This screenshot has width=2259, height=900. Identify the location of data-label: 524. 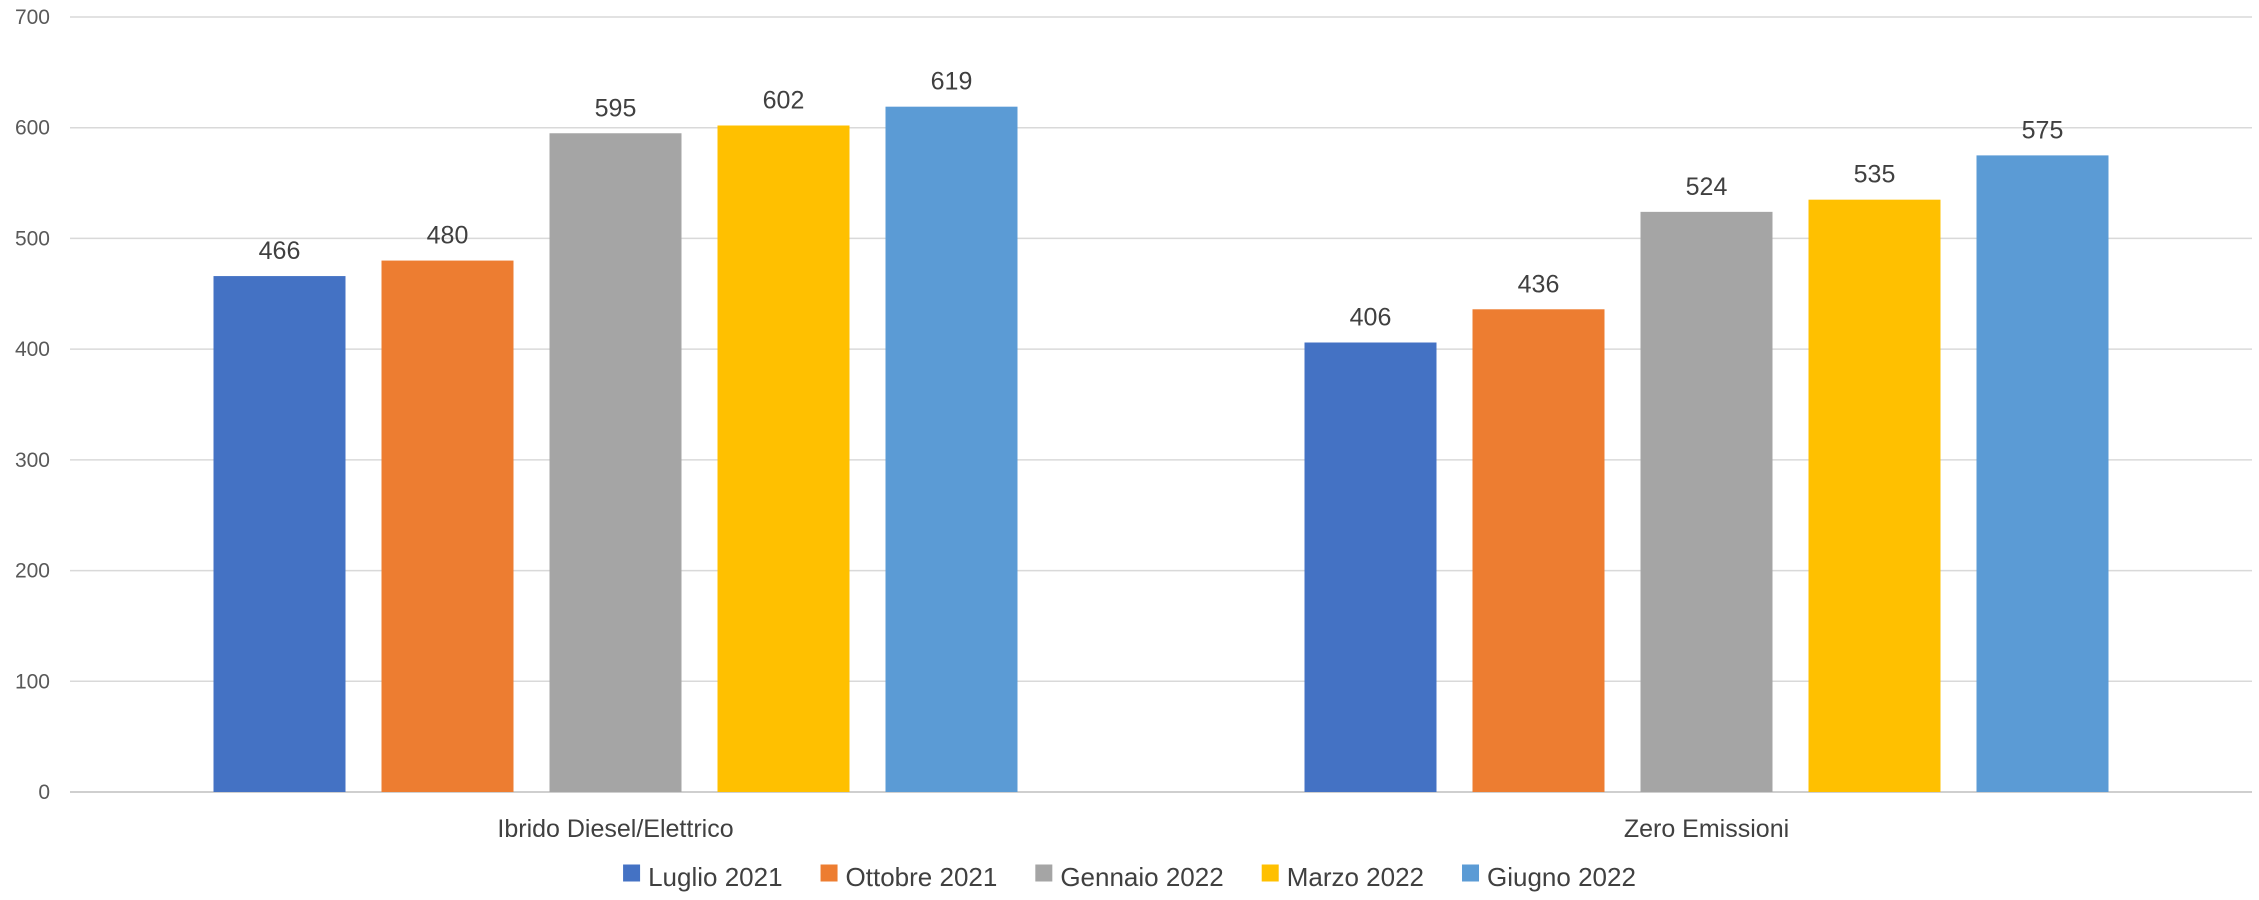
(1707, 187).